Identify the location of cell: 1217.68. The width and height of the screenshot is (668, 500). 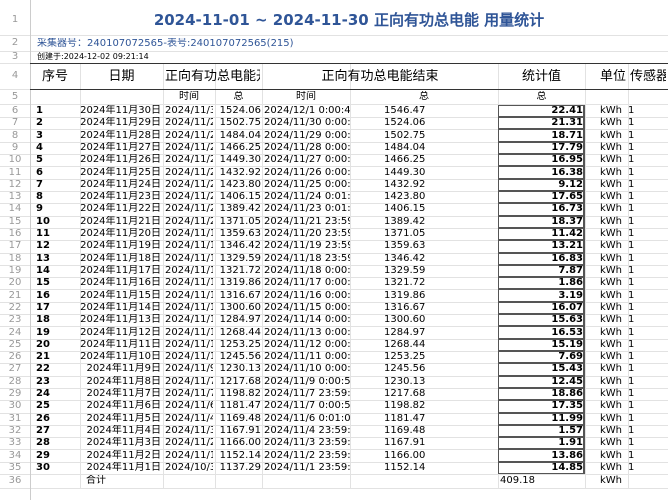
(240, 381).